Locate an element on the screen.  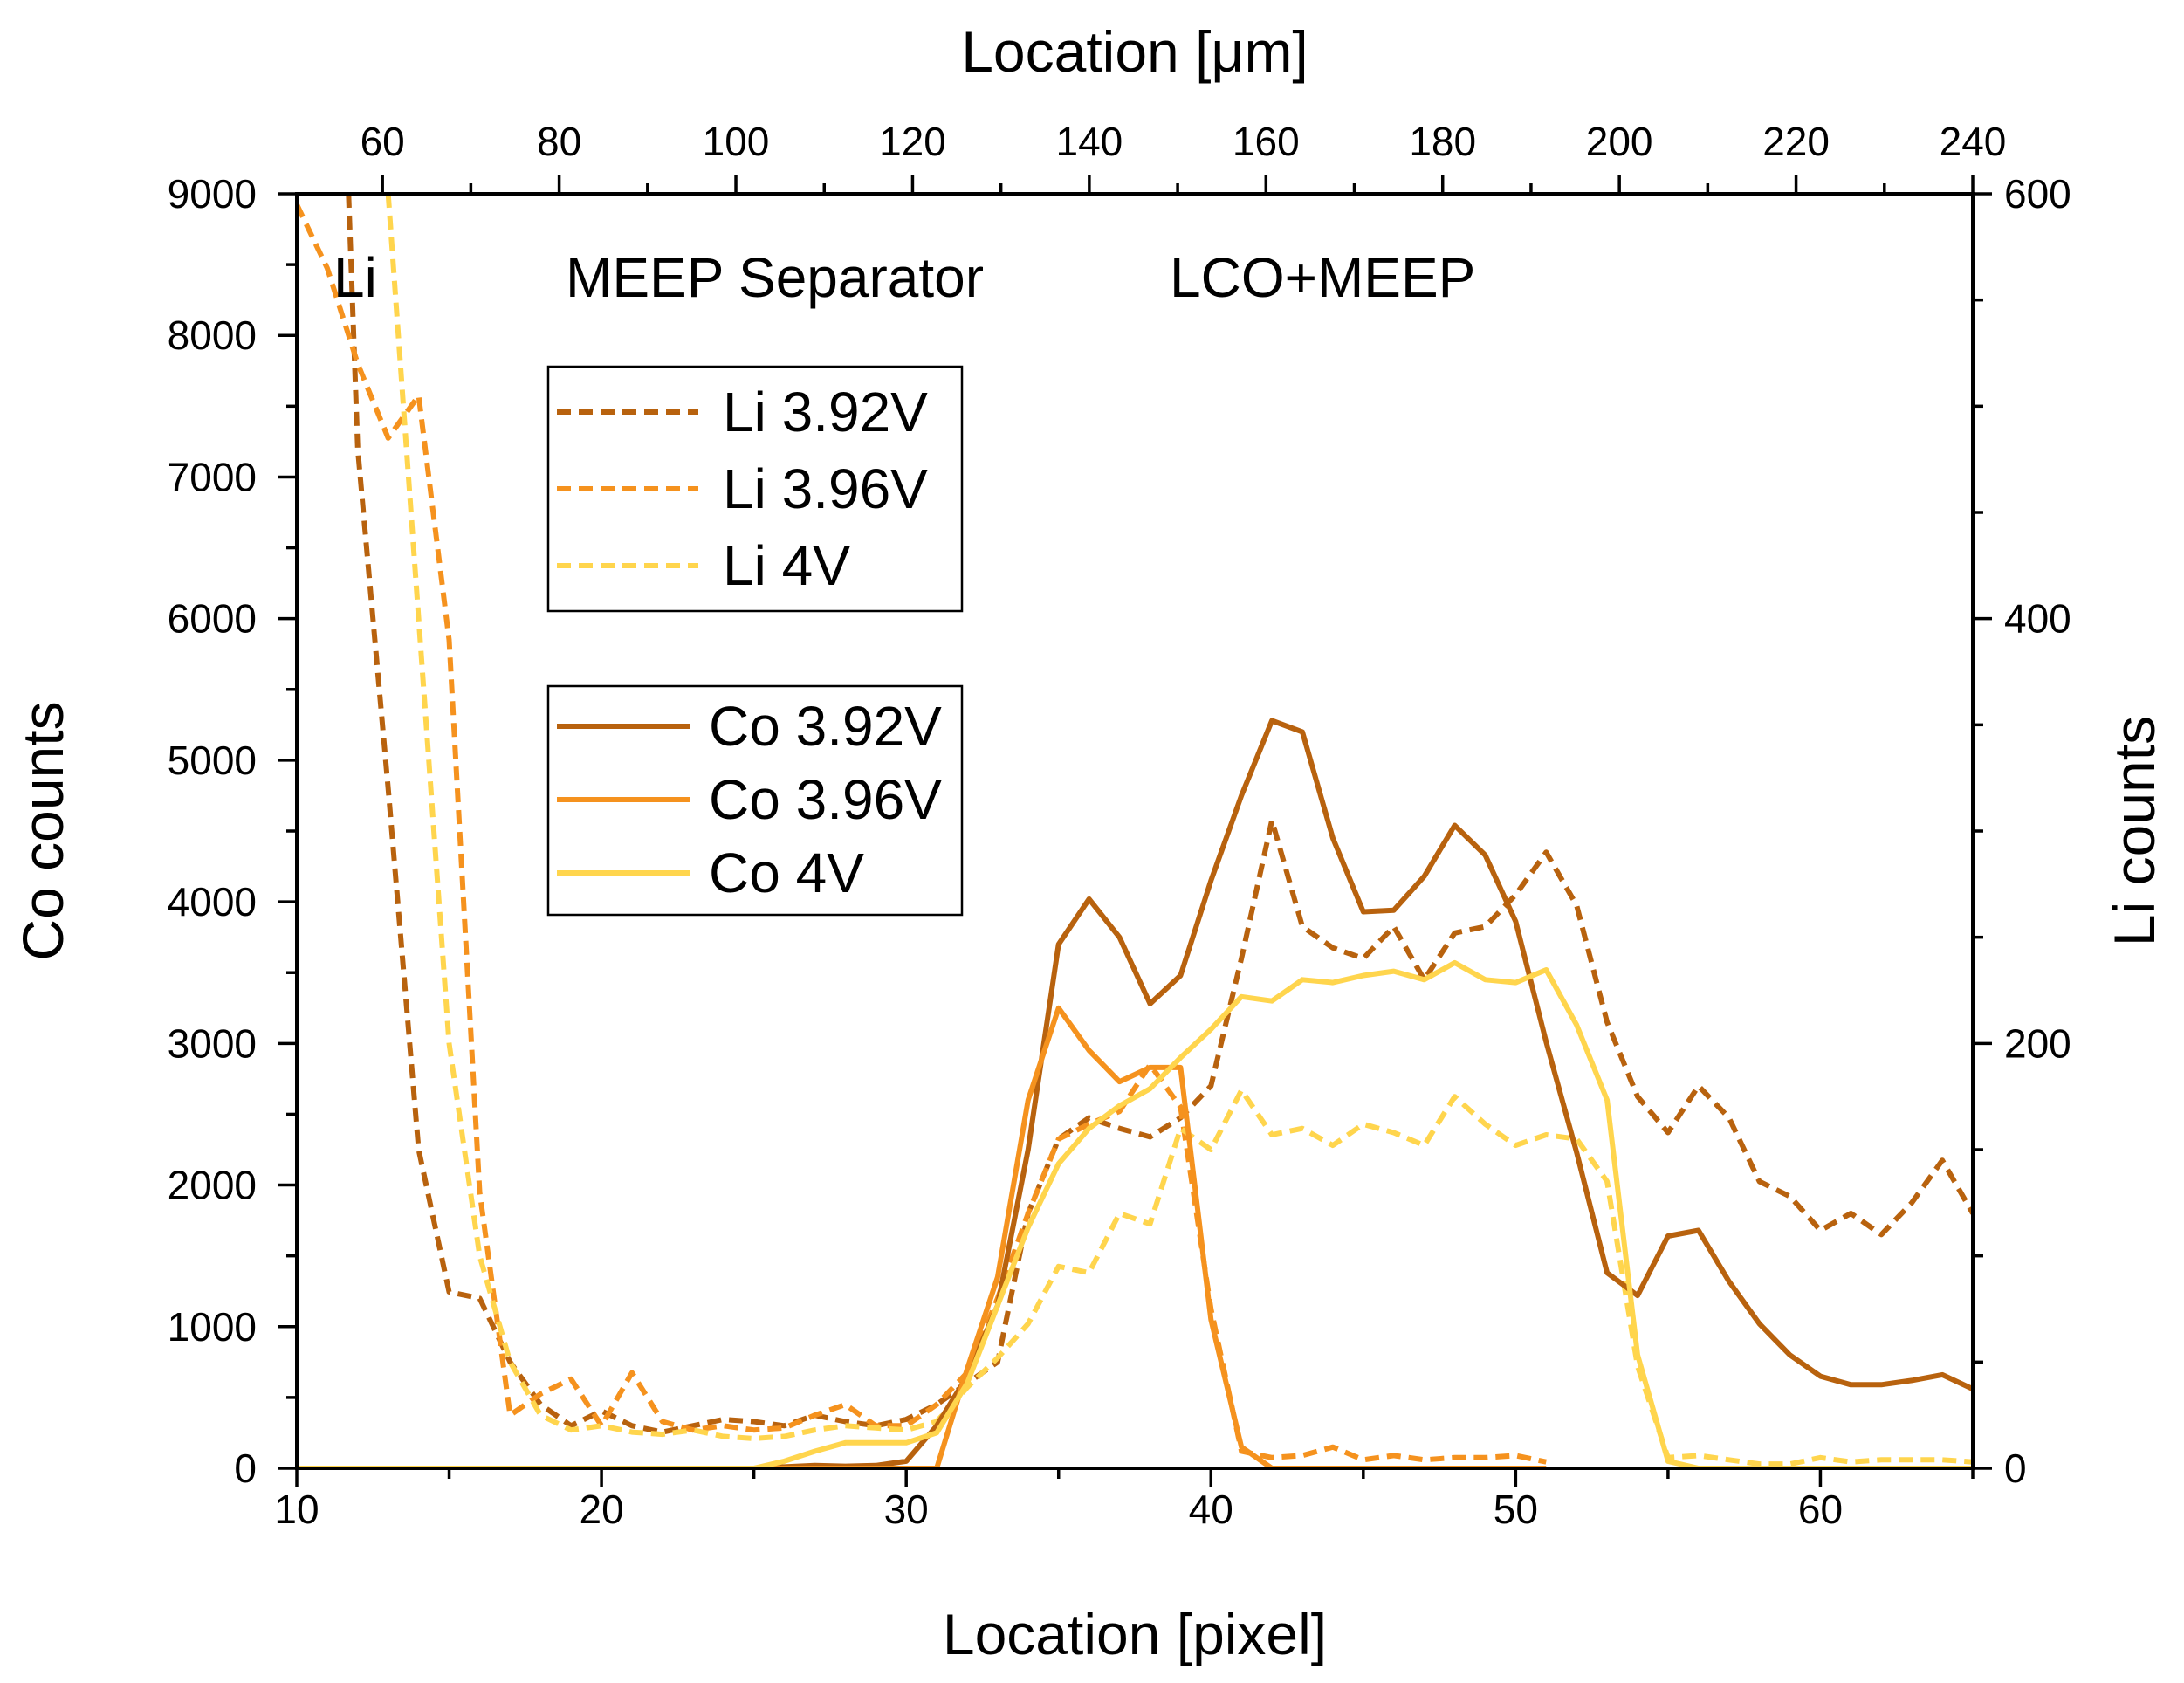
y-tick-label: 4000 is located at coordinates (212, 901).